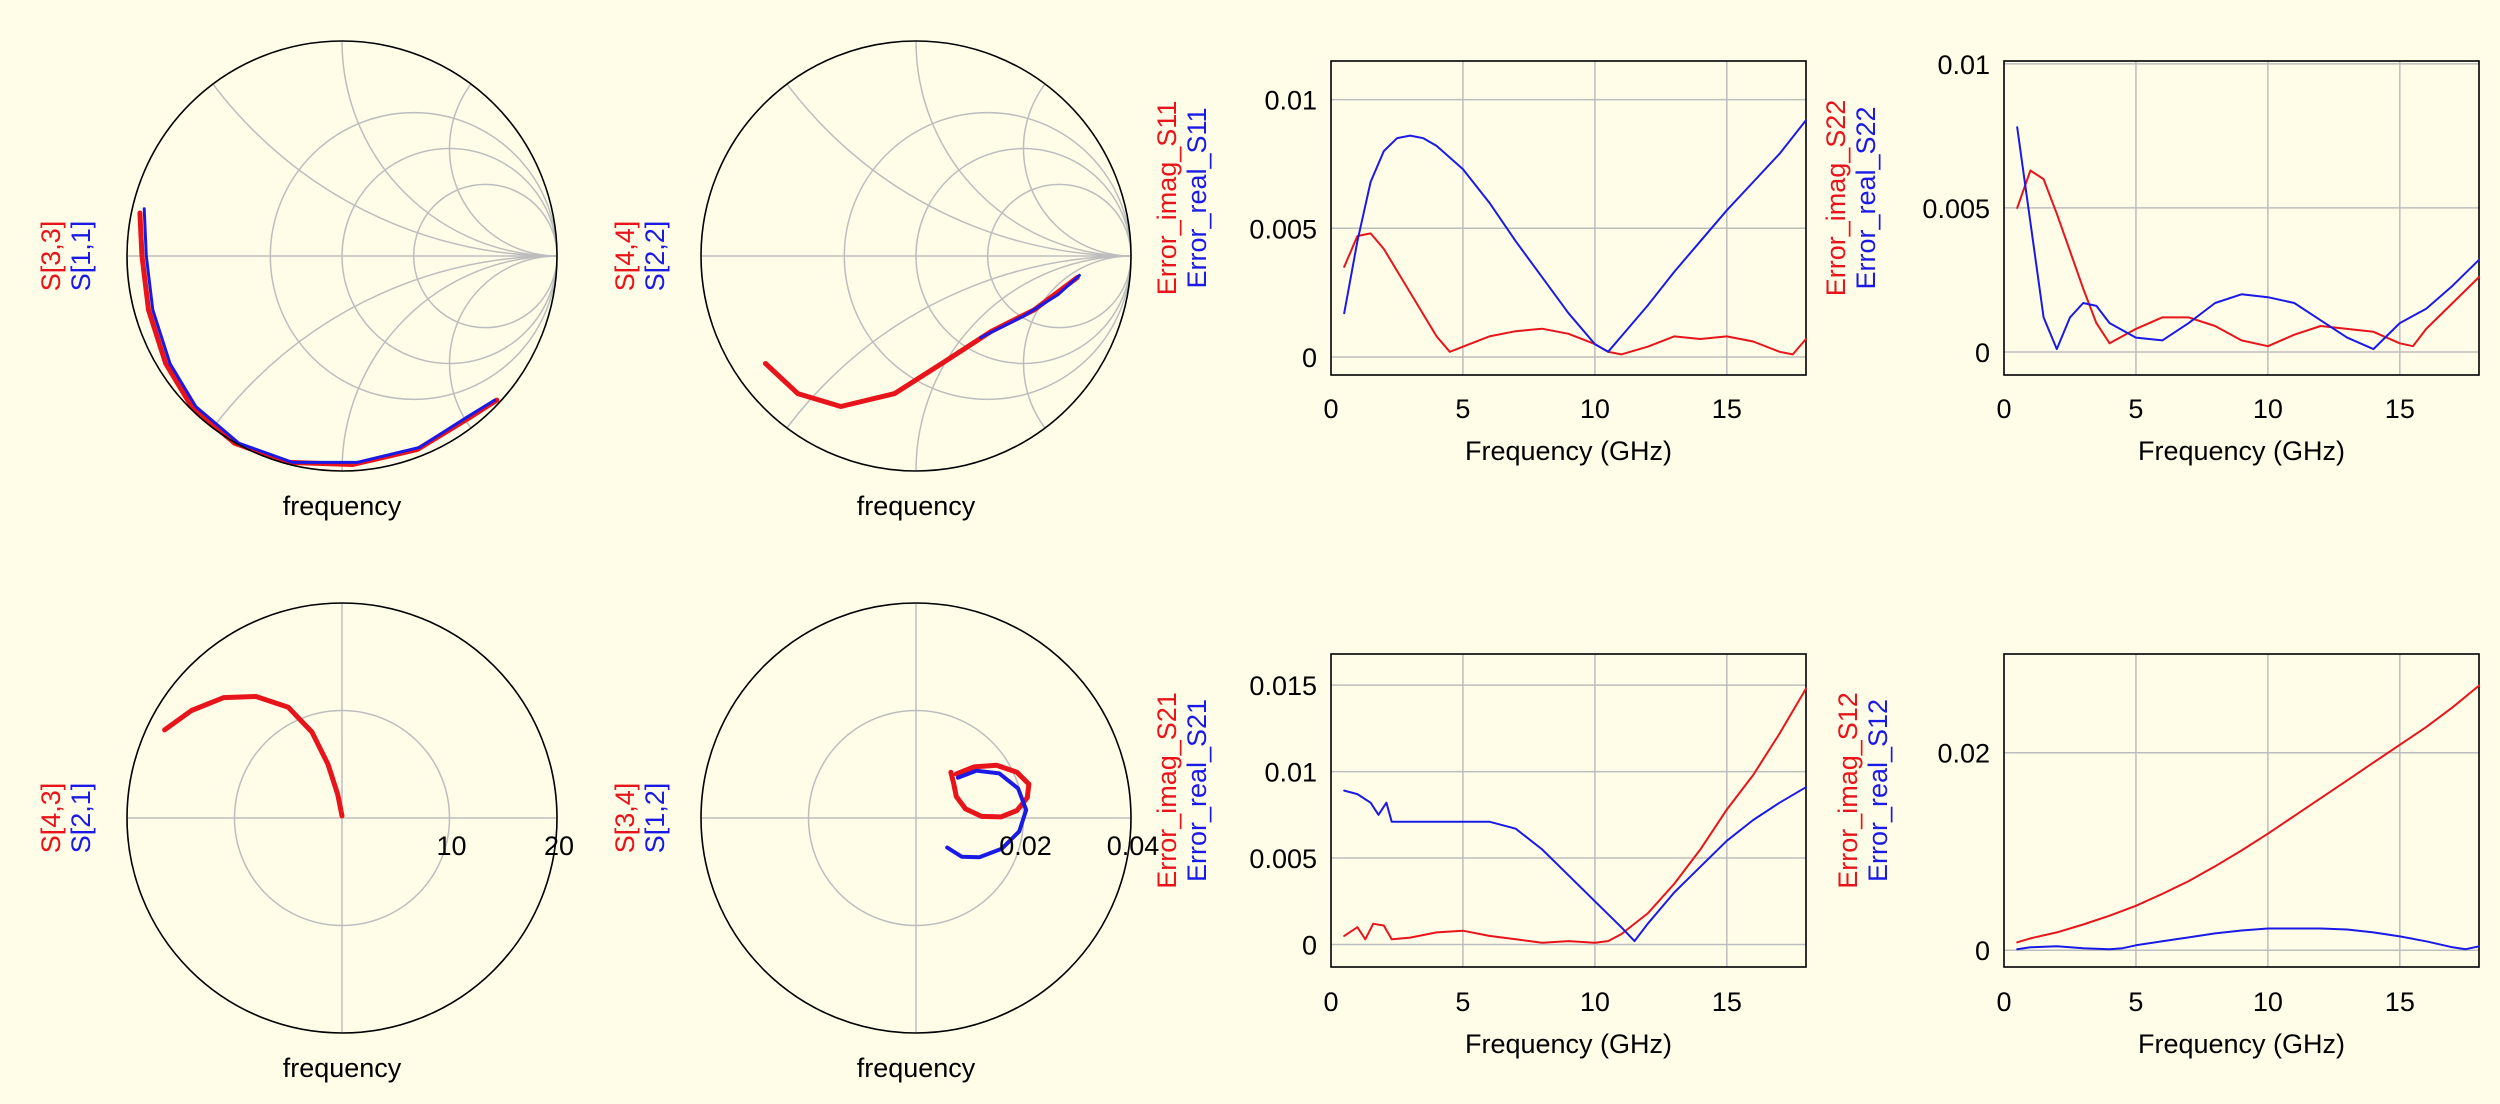 The width and height of the screenshot is (2500, 1104). Describe the element at coordinates (1133, 846) in the screenshot. I see `radial-tick-label: 0.04` at that location.